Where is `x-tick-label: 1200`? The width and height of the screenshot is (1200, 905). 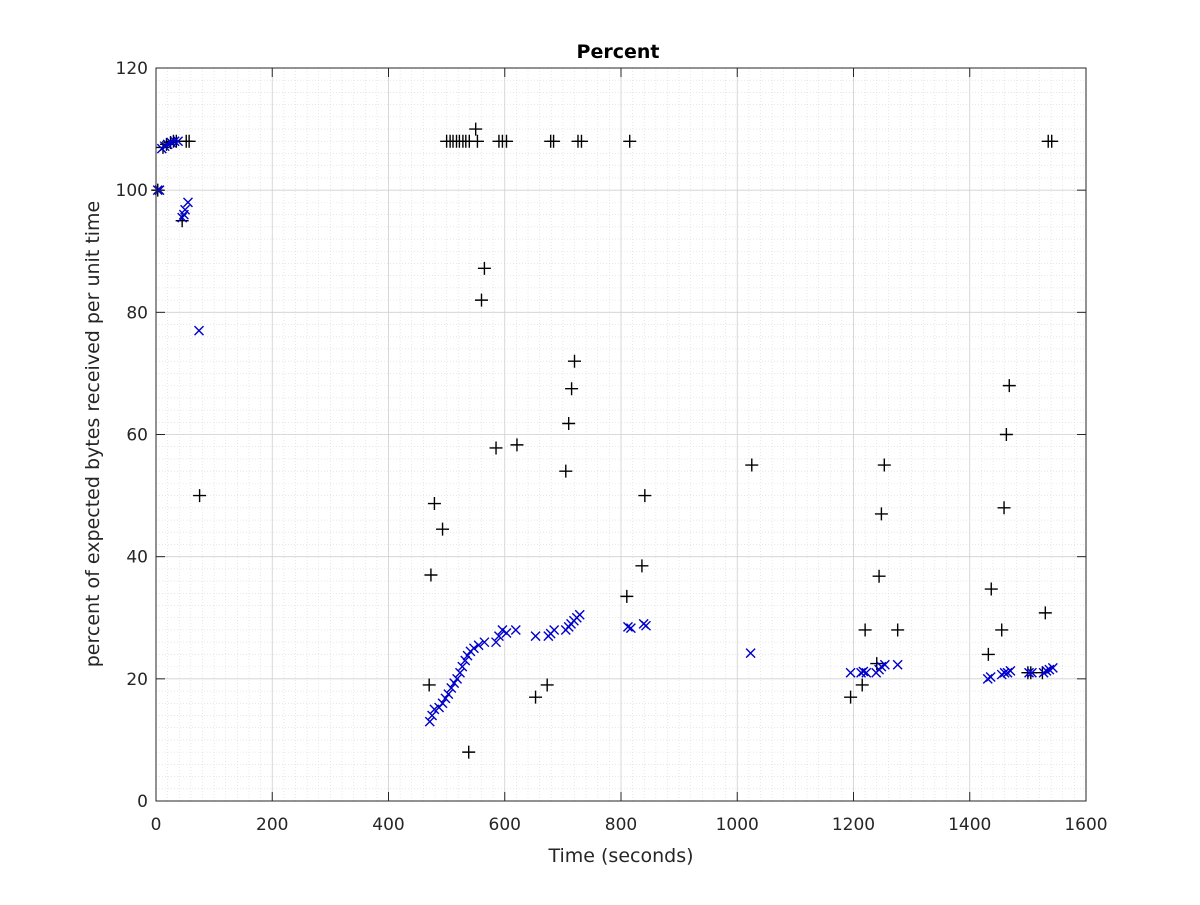
x-tick-label: 1200 is located at coordinates (853, 825).